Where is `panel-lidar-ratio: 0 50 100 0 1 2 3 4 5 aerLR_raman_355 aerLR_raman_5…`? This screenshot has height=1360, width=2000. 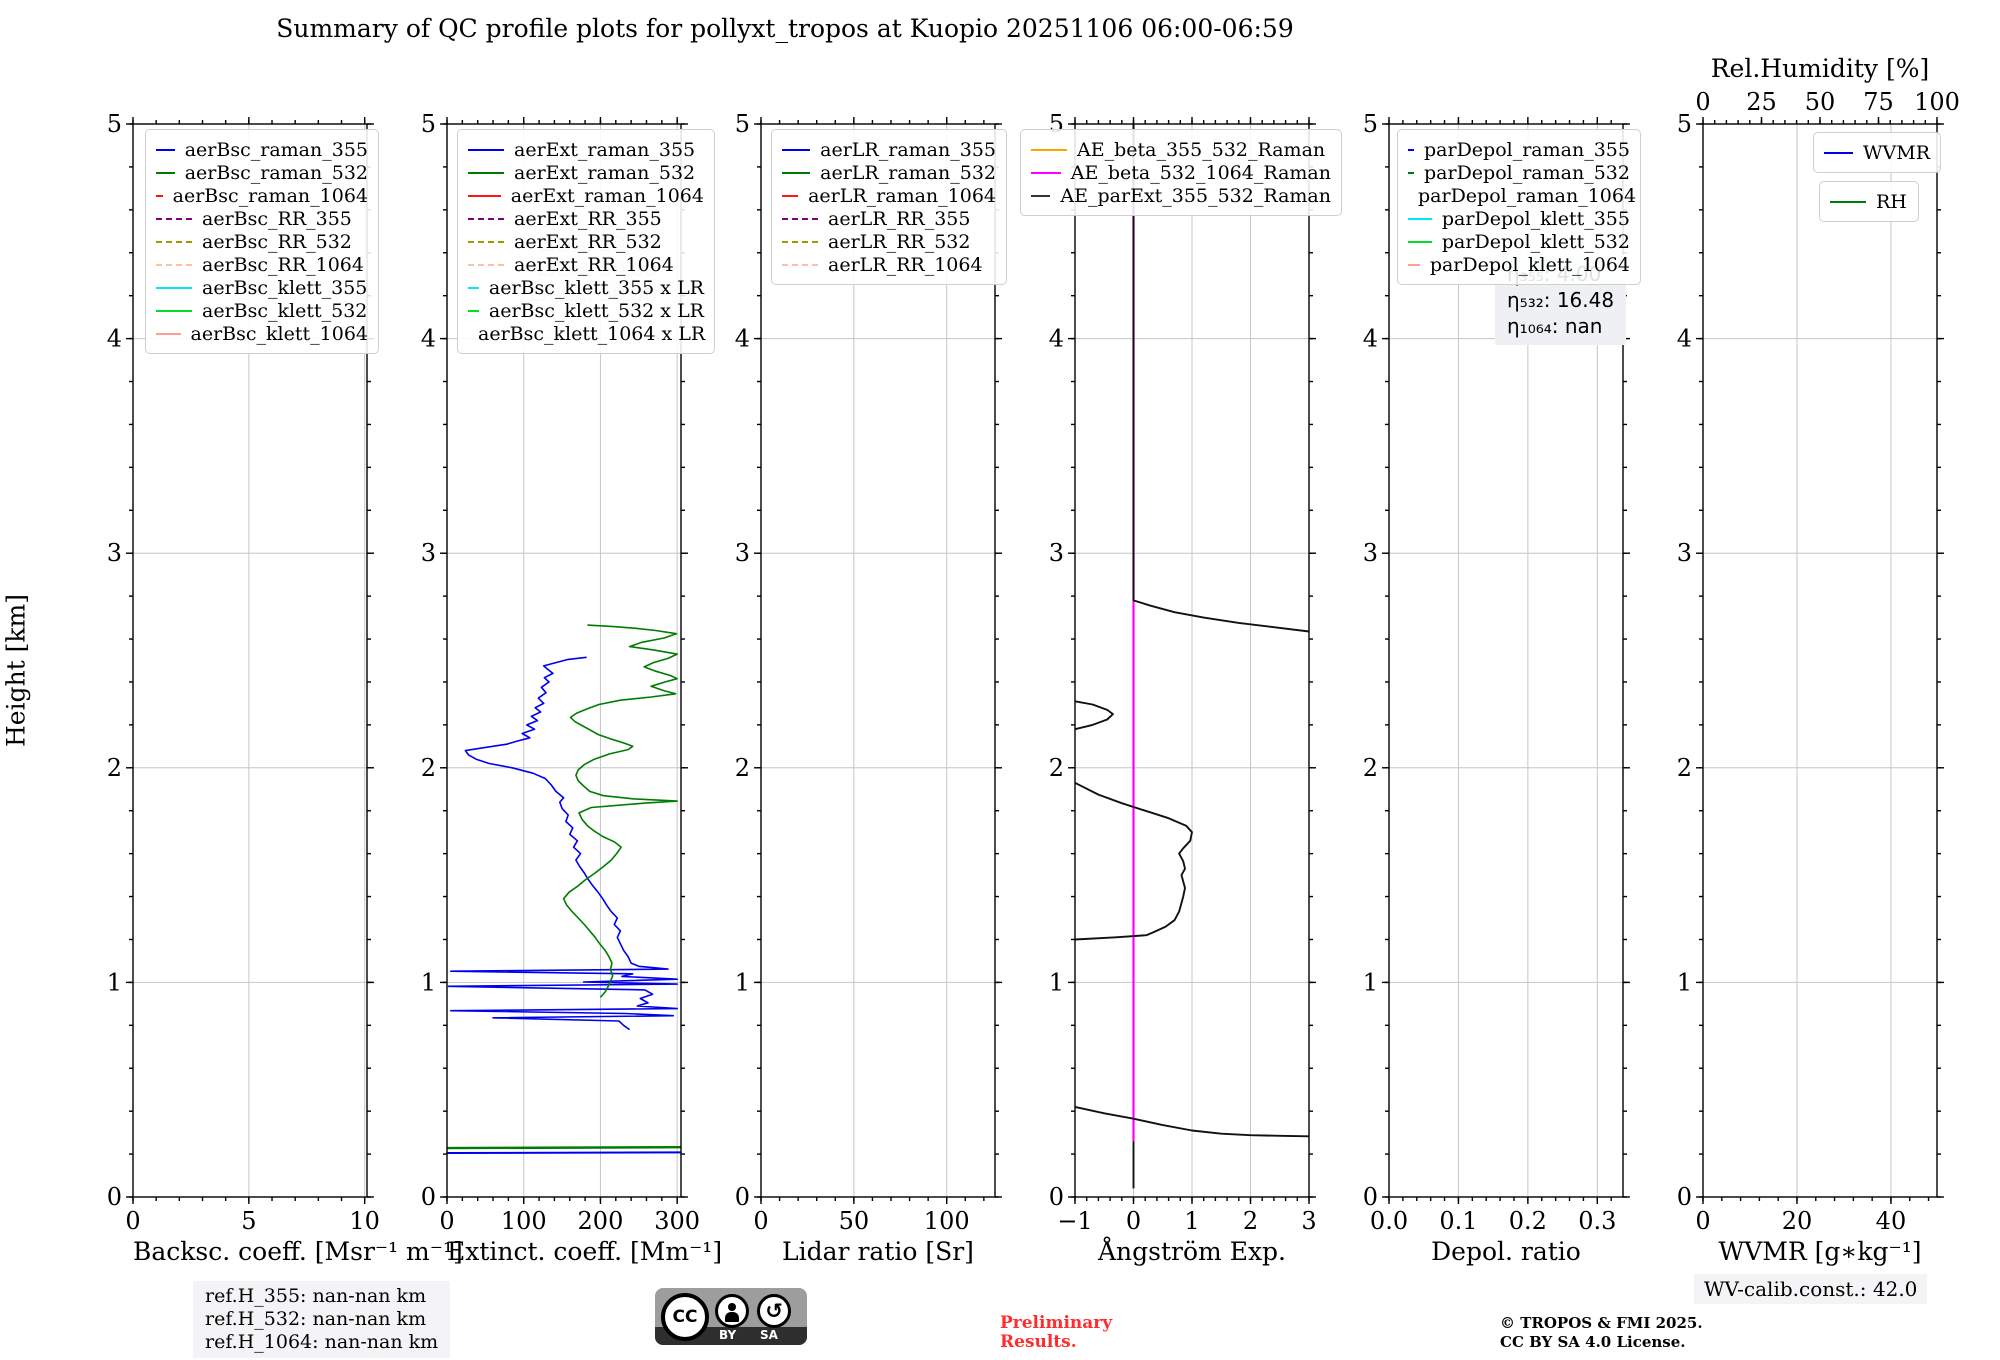 panel-lidar-ratio: 0 50 100 0 1 2 3 4 5 aerLR_raman_355 aerLR_raman_5… is located at coordinates (871, 672).